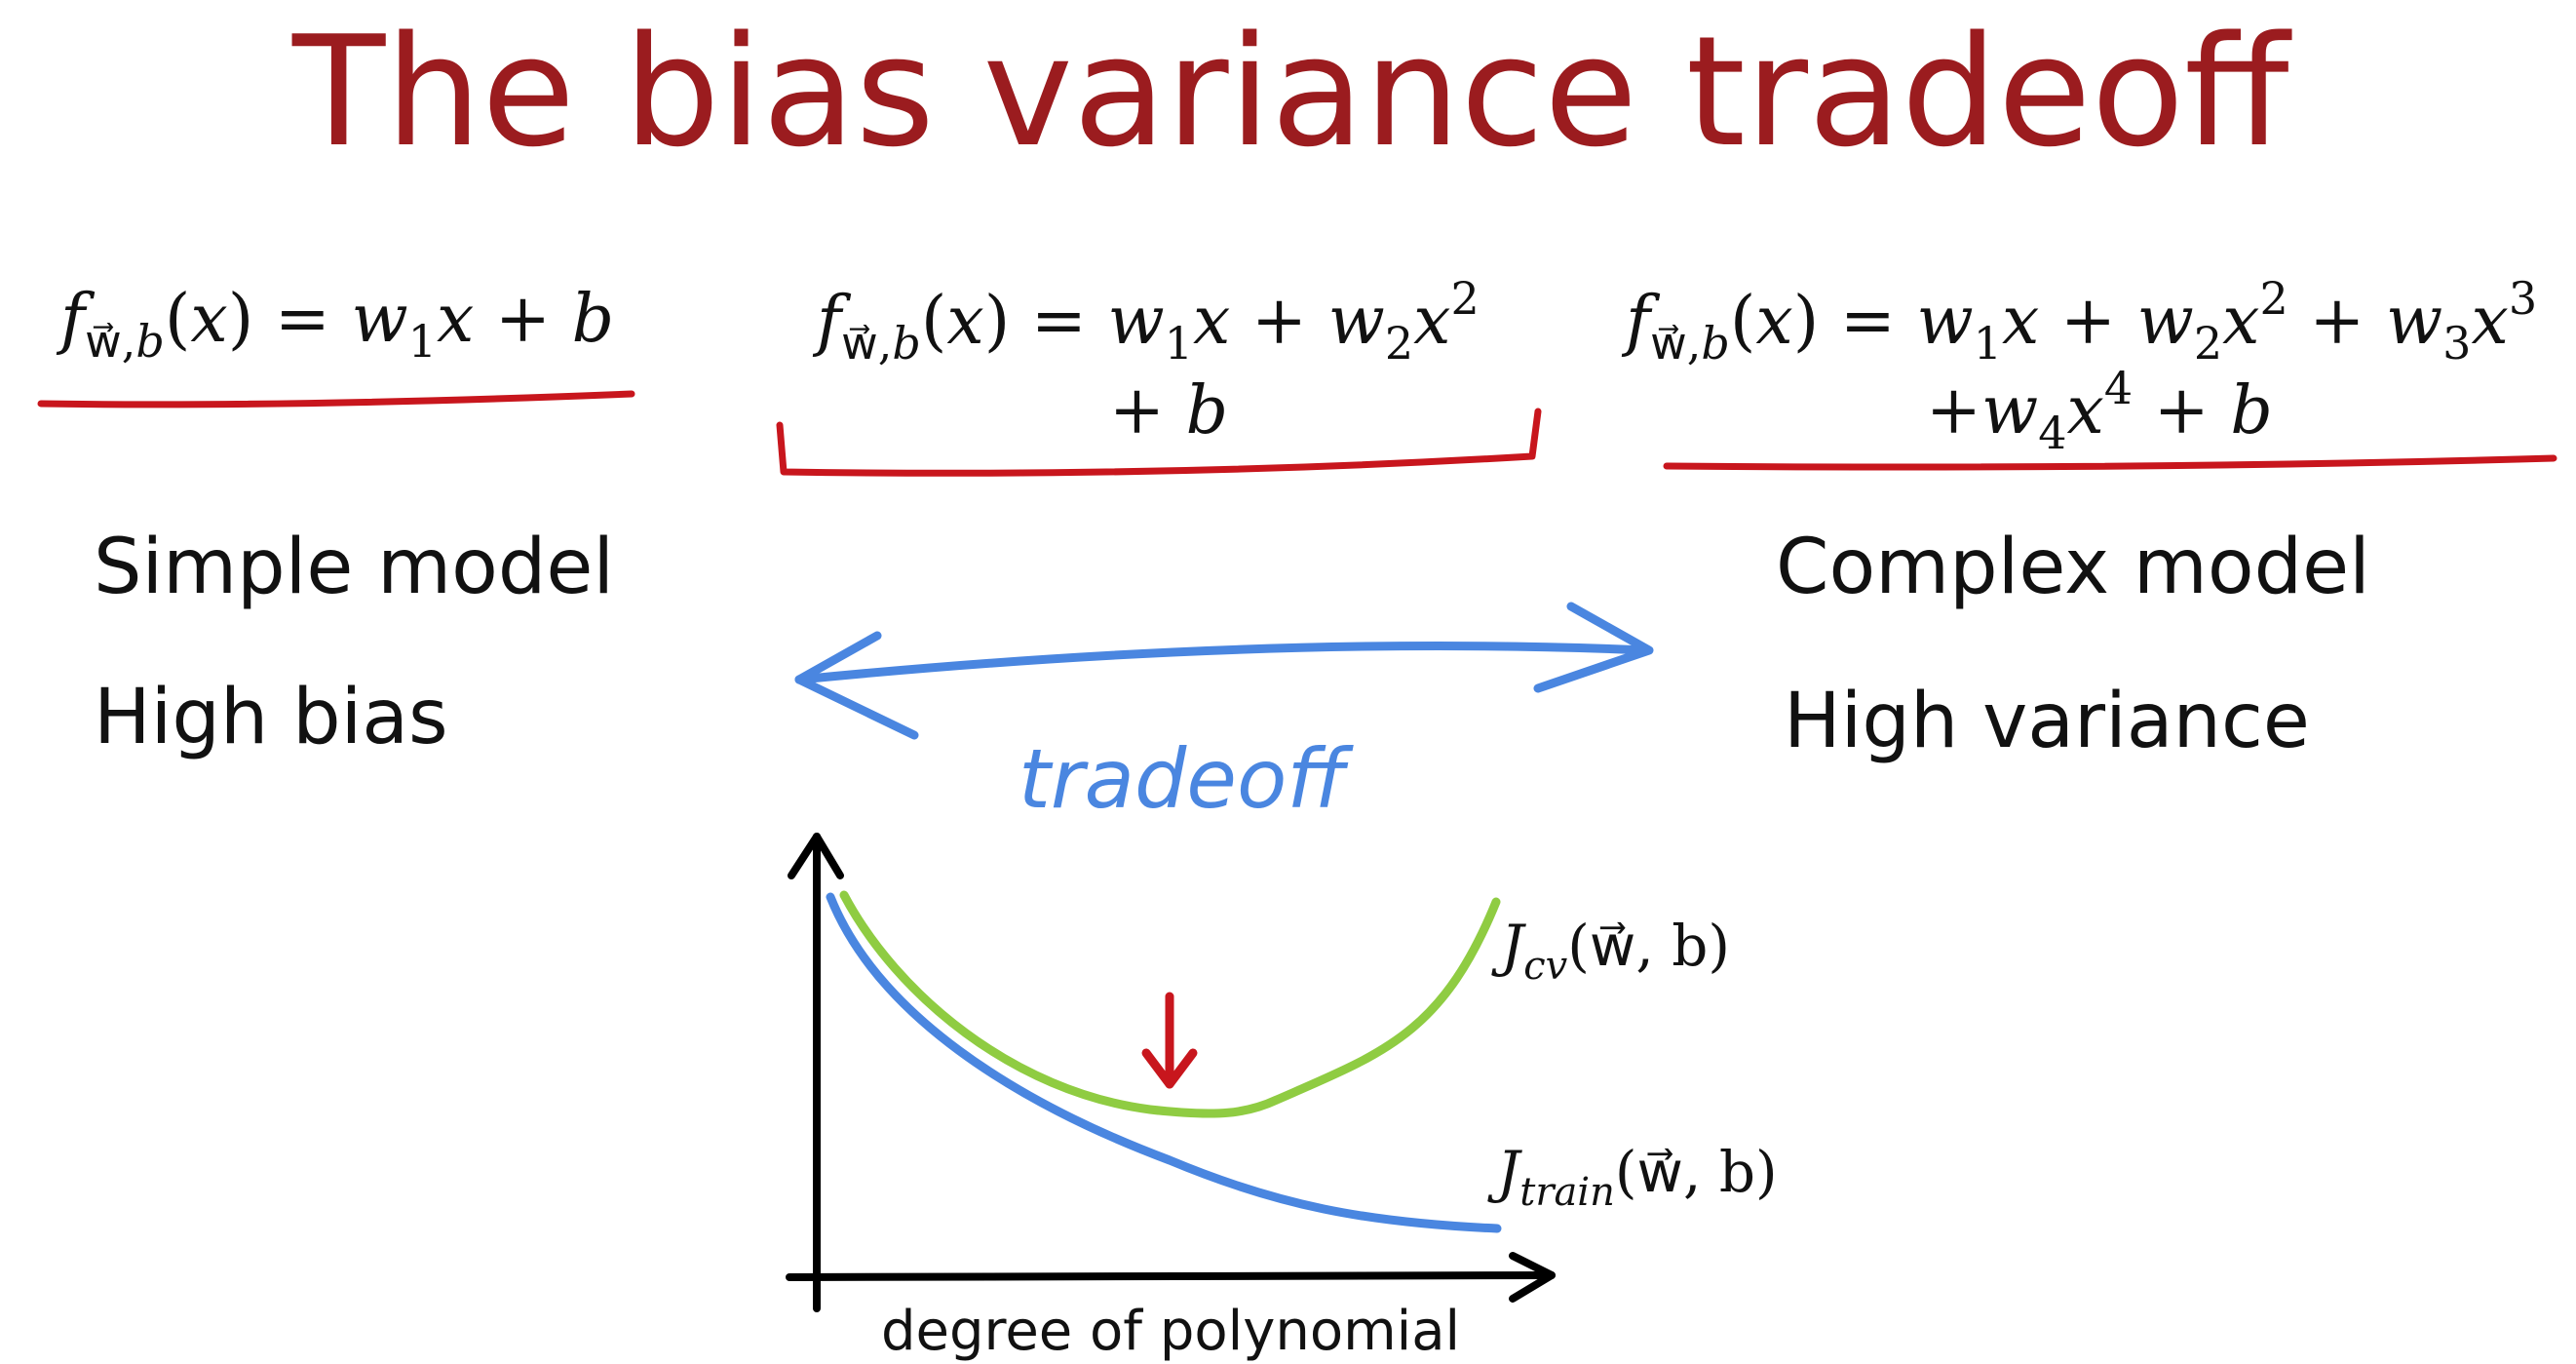 This screenshot has width=2576, height=1364. I want to click on train-error-curve, so click(1164, 1062).